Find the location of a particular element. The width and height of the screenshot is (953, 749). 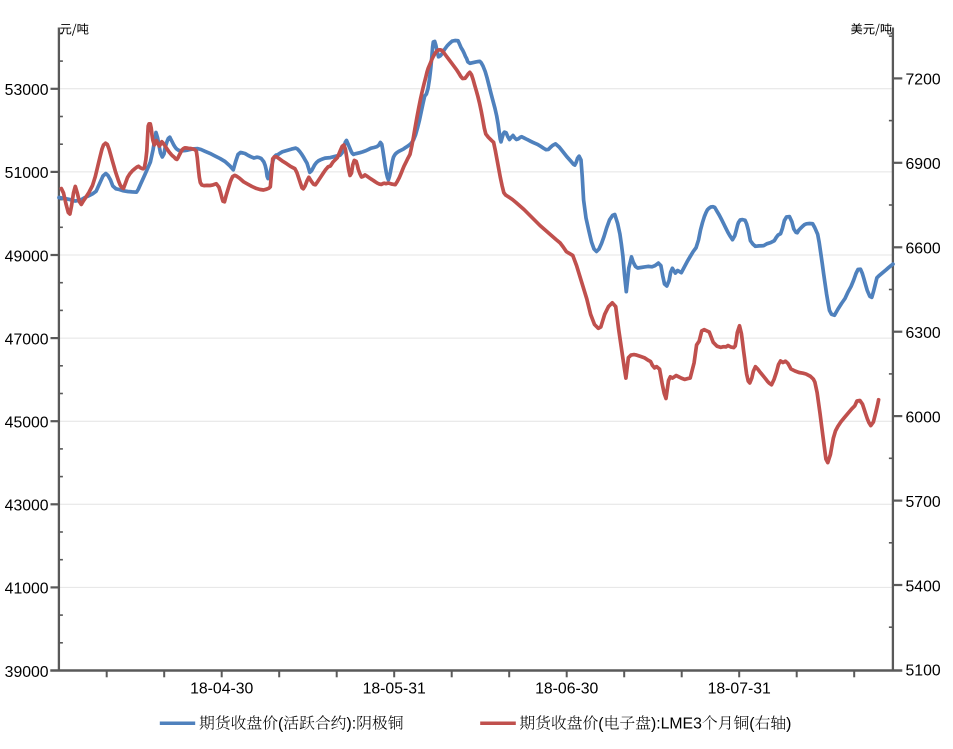

svg-text: 18-04-30 is located at coordinates (221, 689).